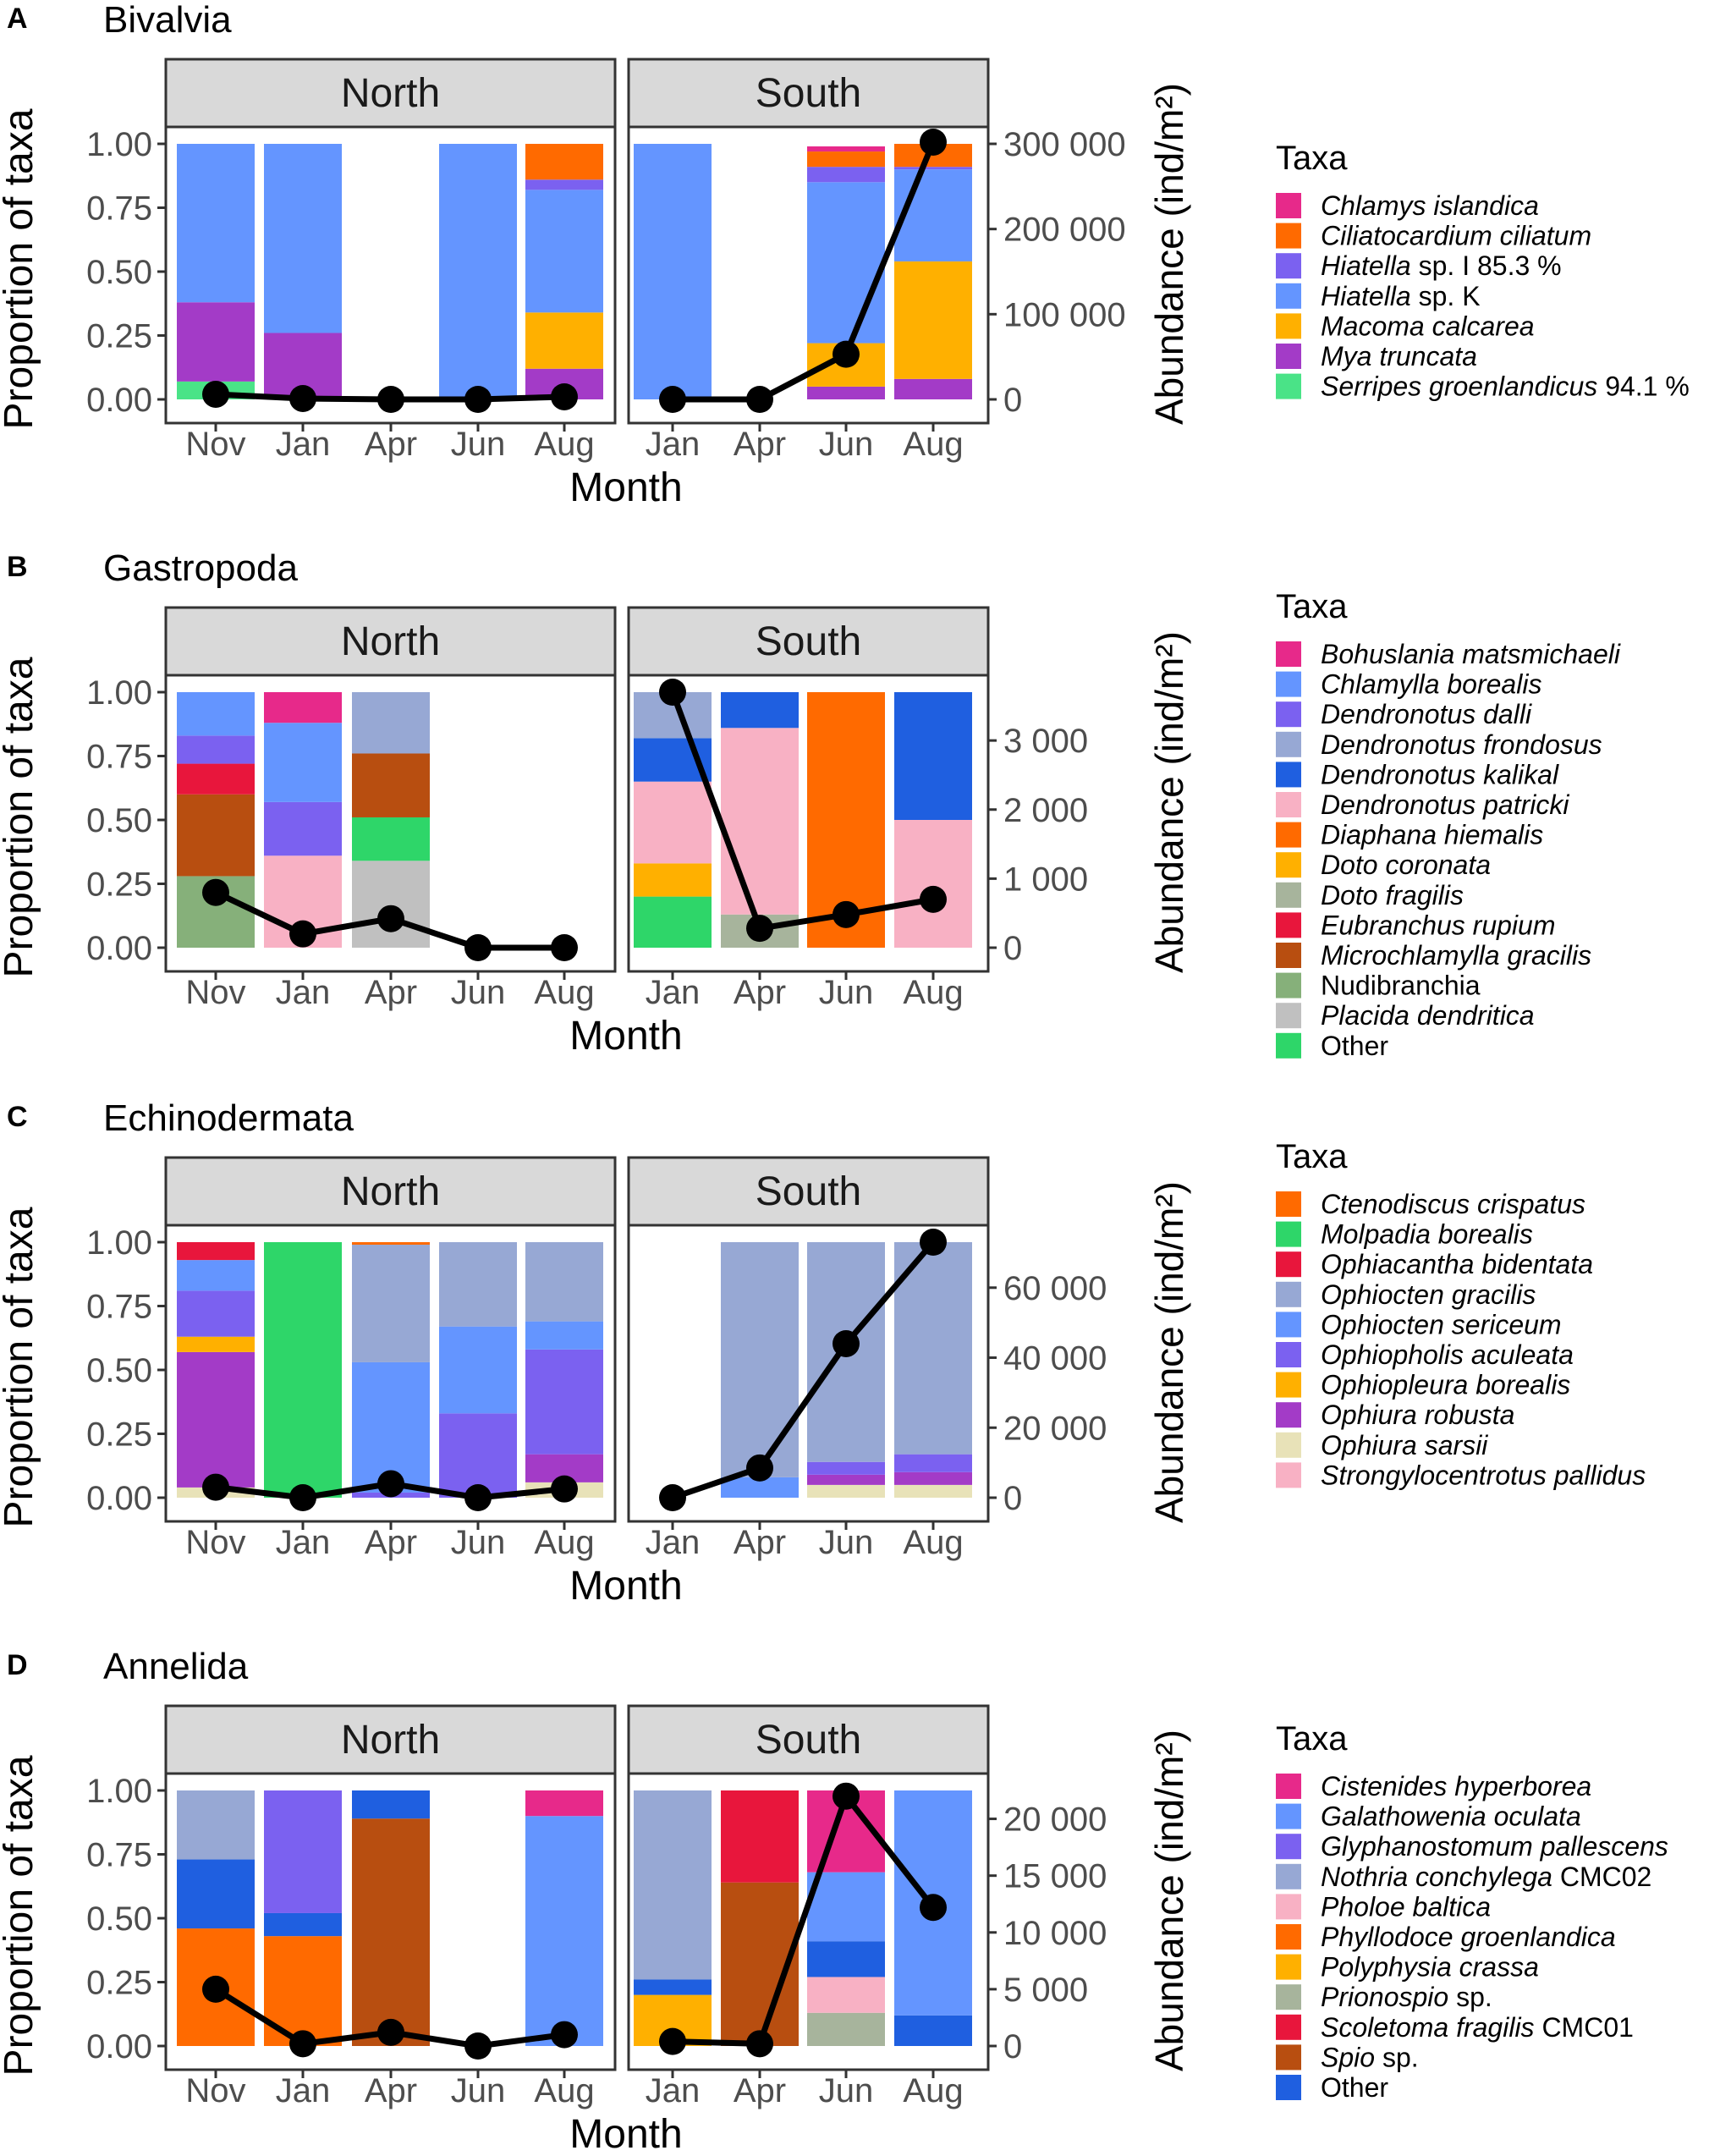 The image size is (1709, 2156). What do you see at coordinates (1312, 1738) in the screenshot?
I see `legend-title: Taxa` at bounding box center [1312, 1738].